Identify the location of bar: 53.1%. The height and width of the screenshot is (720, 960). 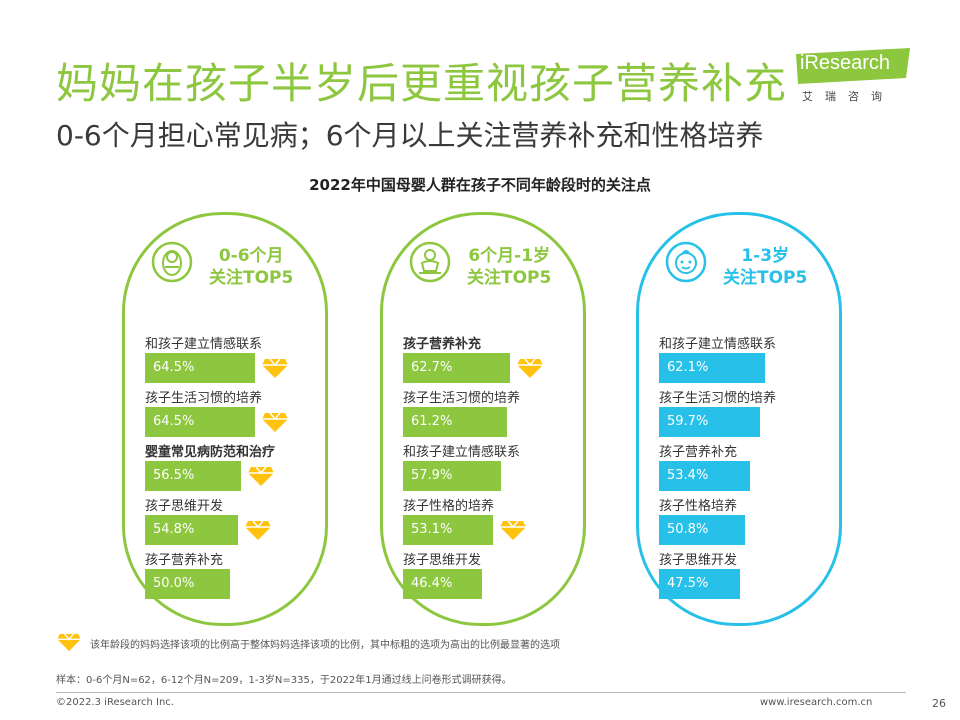
(448, 530).